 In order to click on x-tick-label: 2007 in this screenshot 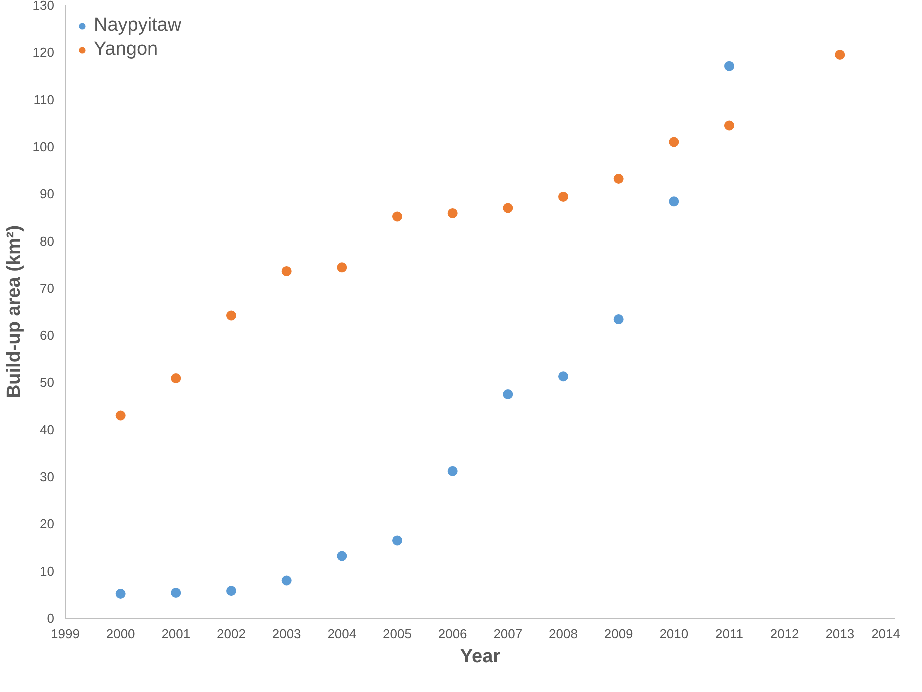, I will do `click(508, 634)`.